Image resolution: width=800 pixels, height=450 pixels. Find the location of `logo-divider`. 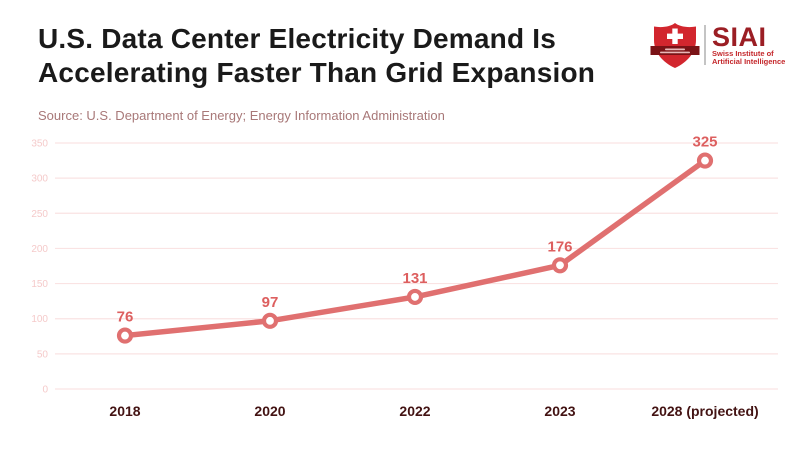

logo-divider is located at coordinates (705, 45).